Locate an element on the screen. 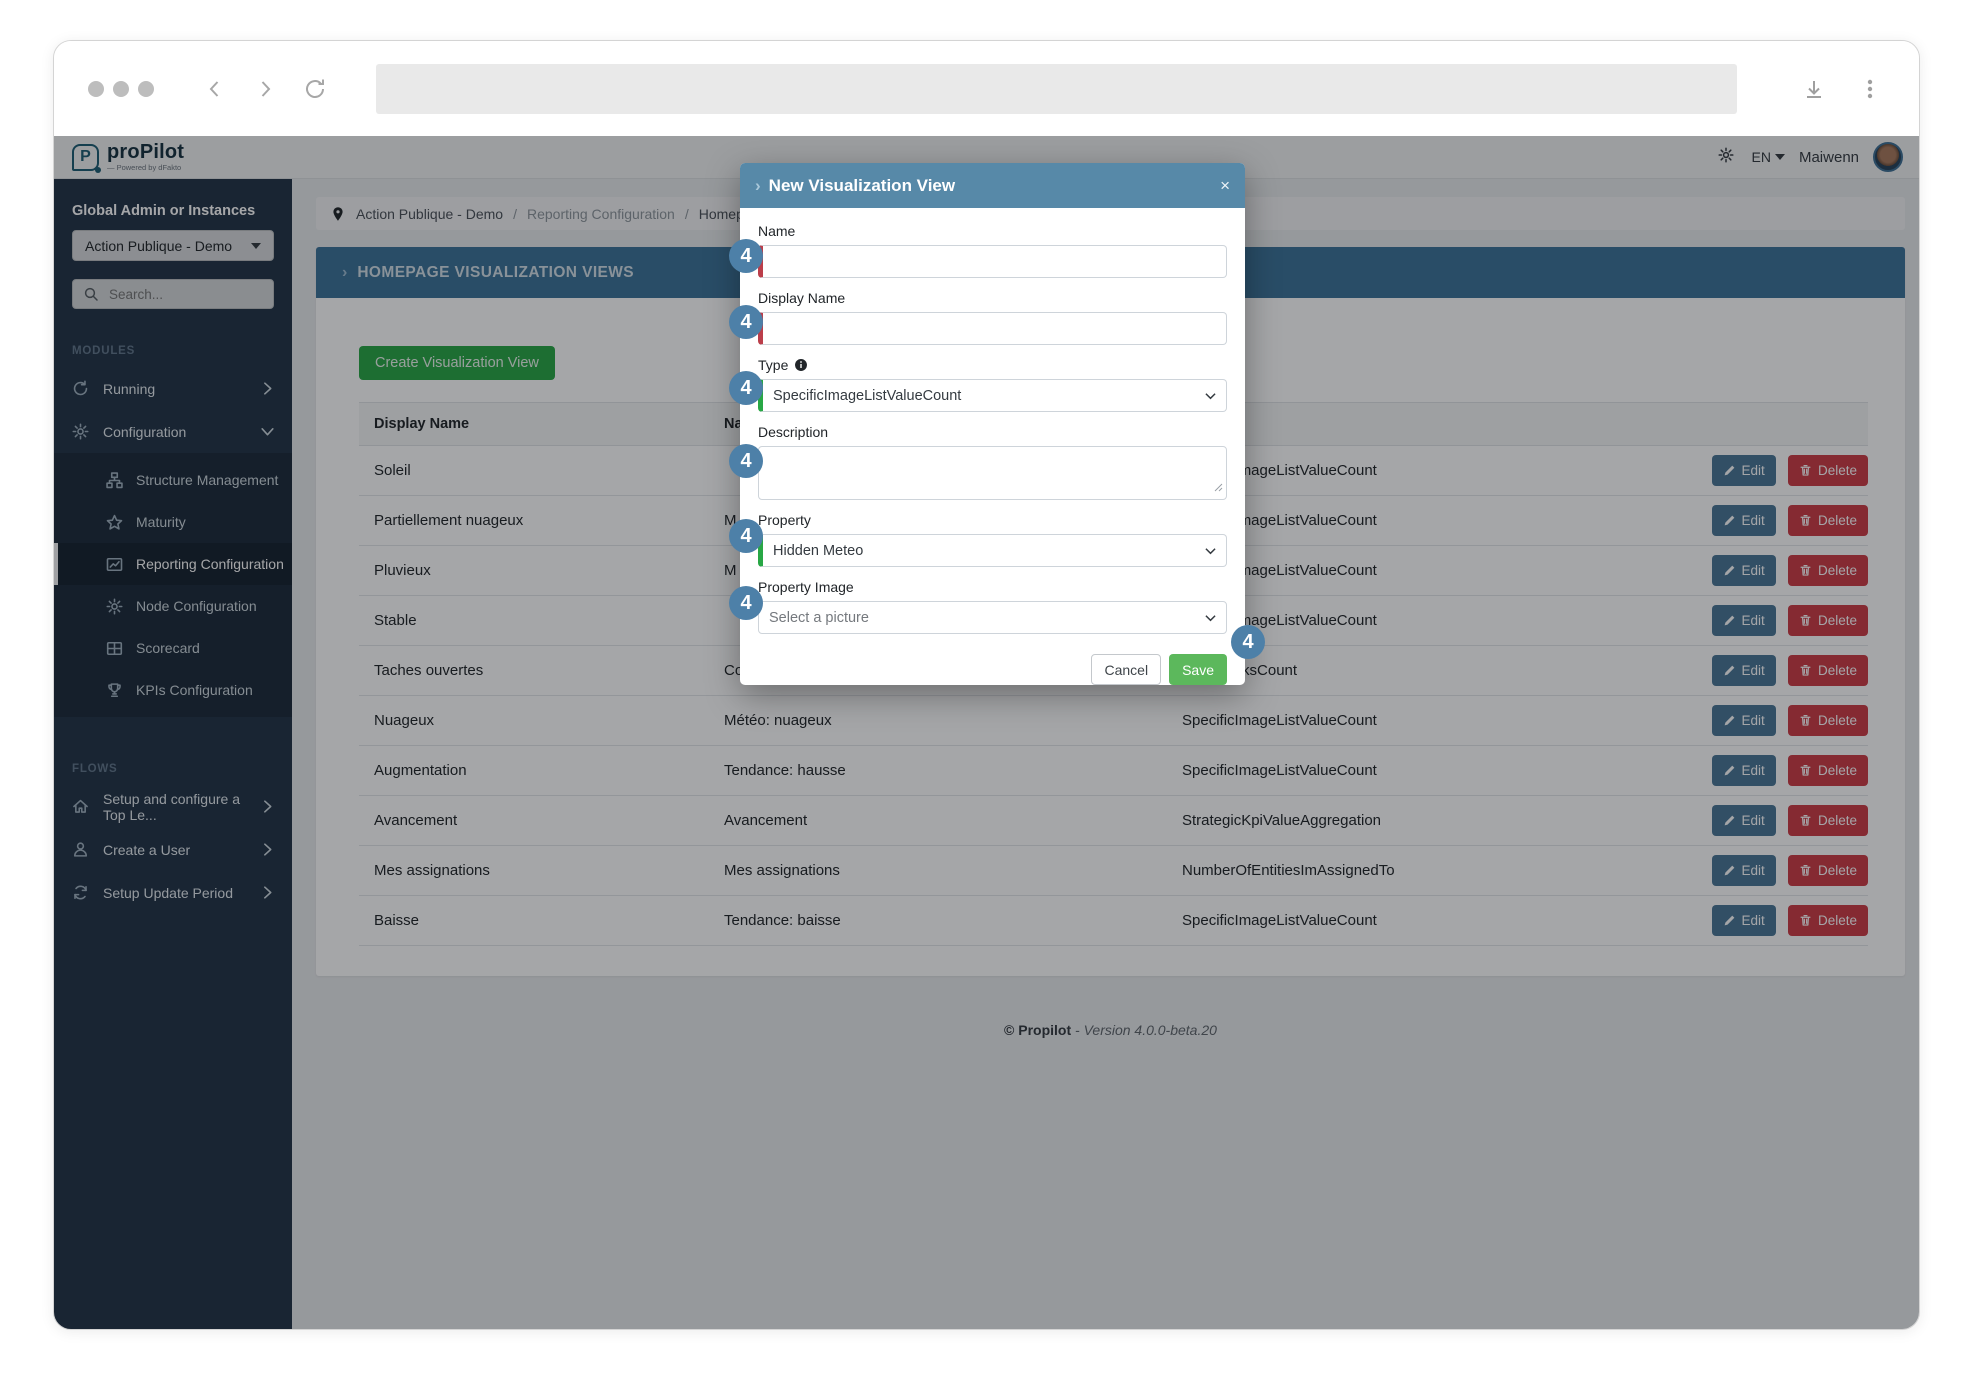 The image size is (1973, 1384). chevron-down-icon is located at coordinates (1210, 396).